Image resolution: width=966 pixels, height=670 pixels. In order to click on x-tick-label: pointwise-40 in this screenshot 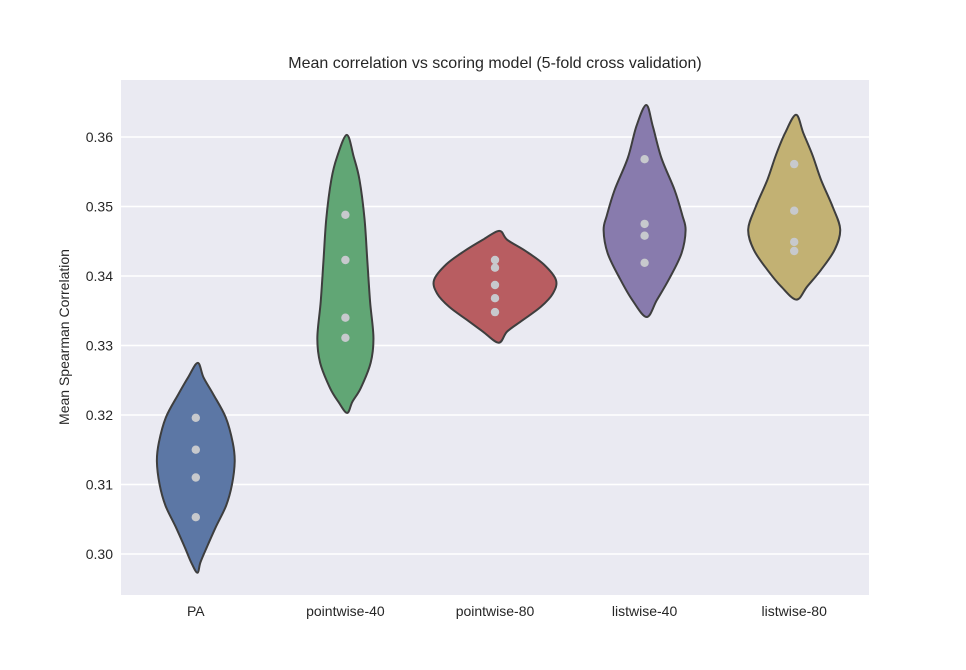, I will do `click(345, 611)`.